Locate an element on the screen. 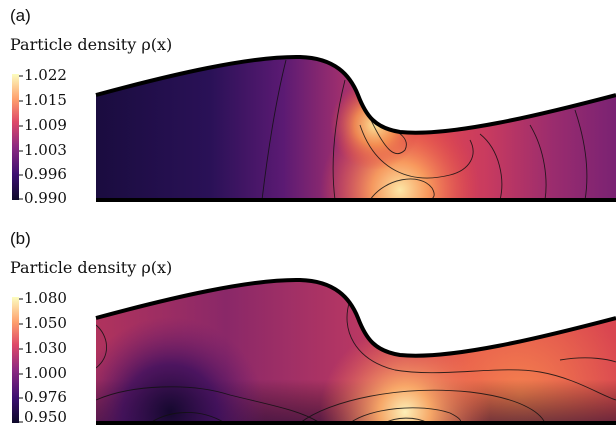  colorbar-tick-label: 1.015 is located at coordinates (45, 100).